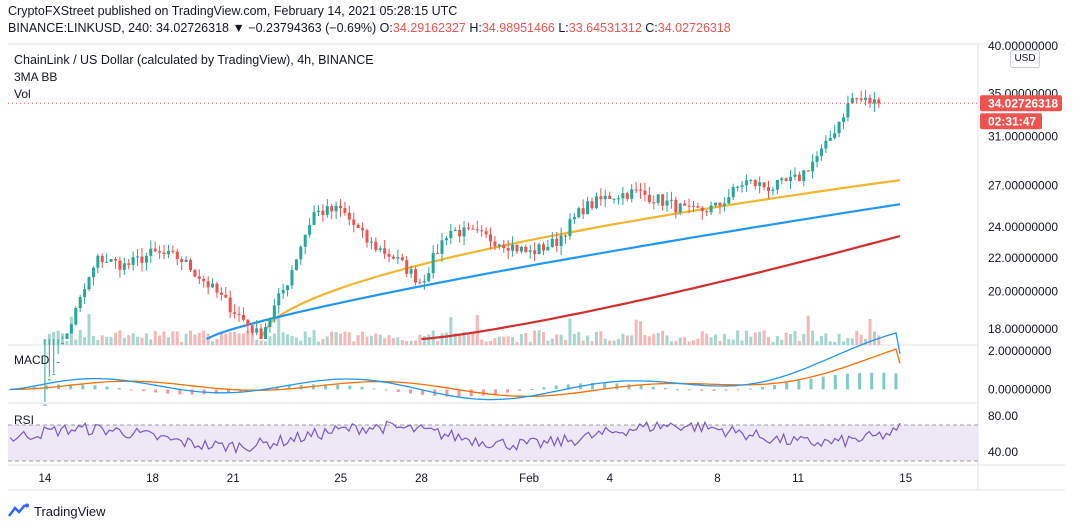 The image size is (1073, 529). I want to click on macd-title: MACD, so click(32, 360).